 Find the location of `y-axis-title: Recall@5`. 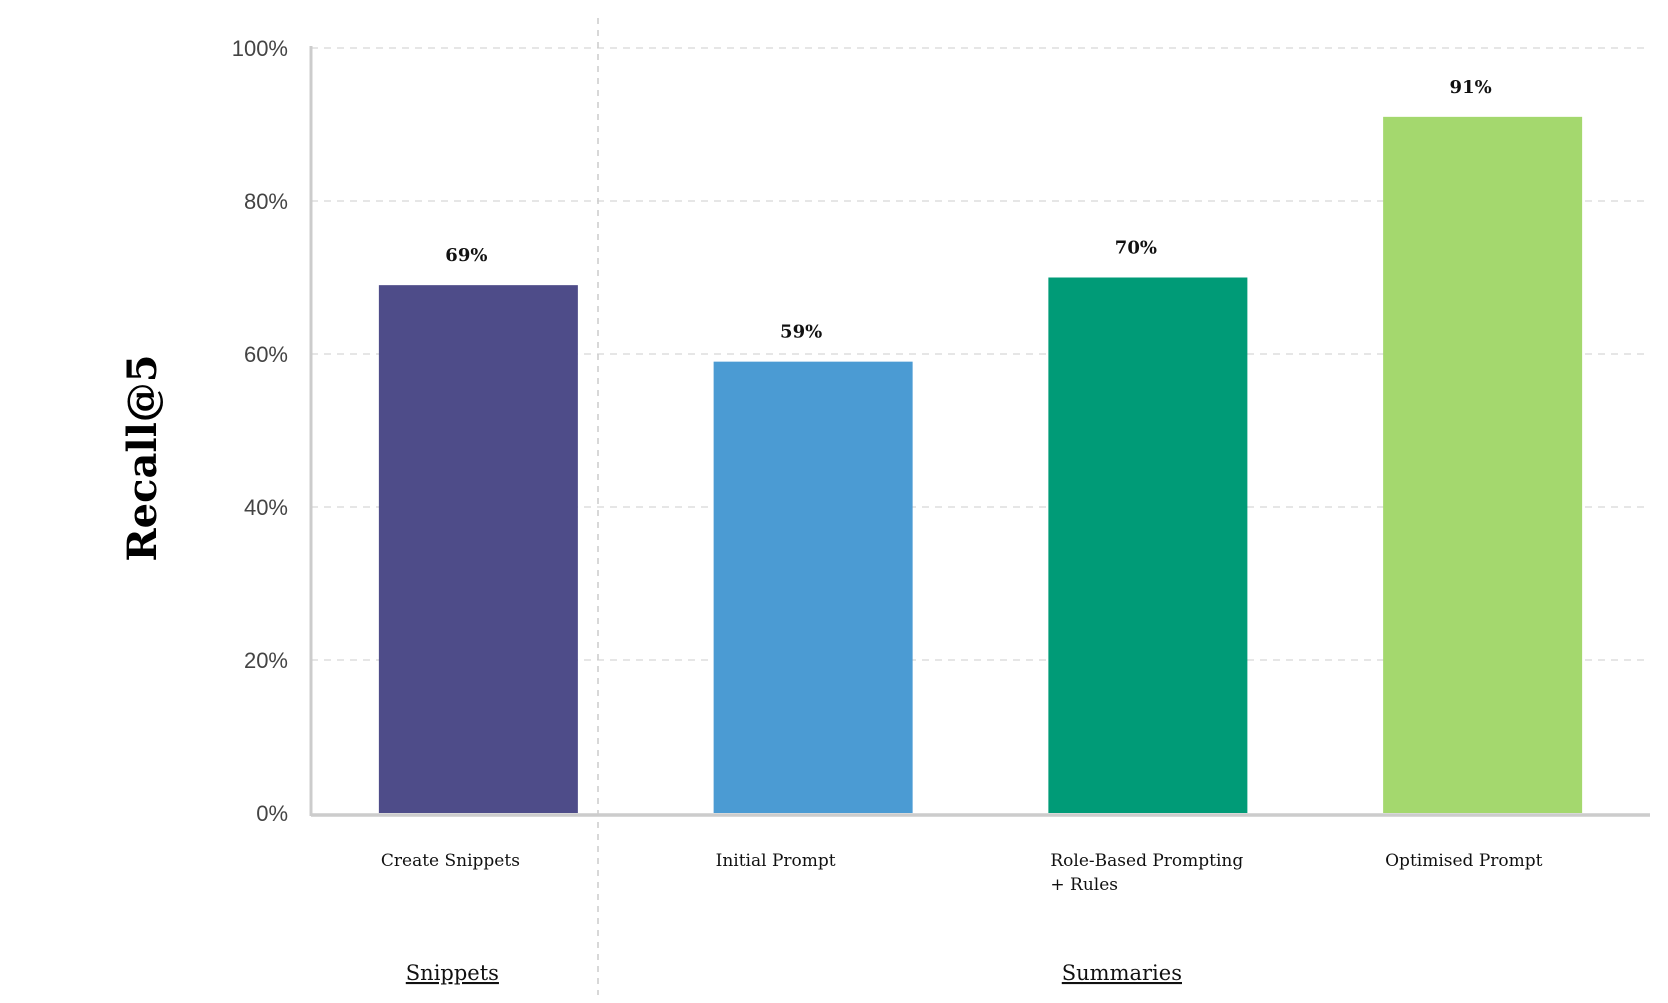

y-axis-title: Recall@5 is located at coordinates (142, 457).